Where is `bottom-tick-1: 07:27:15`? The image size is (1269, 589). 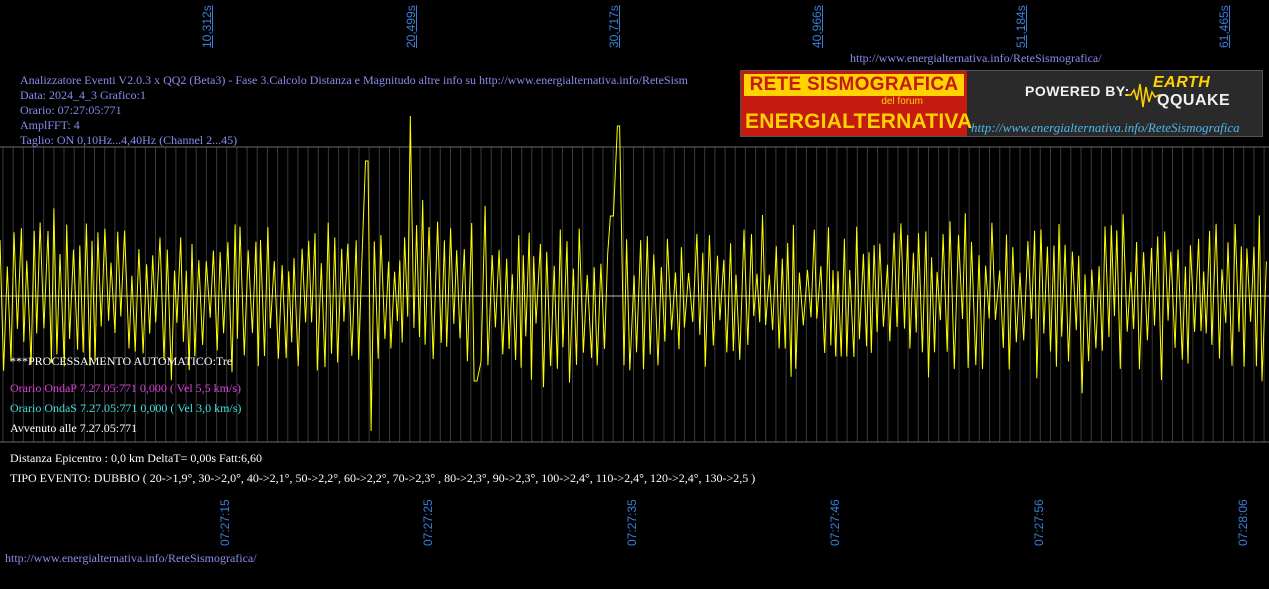
bottom-tick-1: 07:27:15 is located at coordinates (227, 520).